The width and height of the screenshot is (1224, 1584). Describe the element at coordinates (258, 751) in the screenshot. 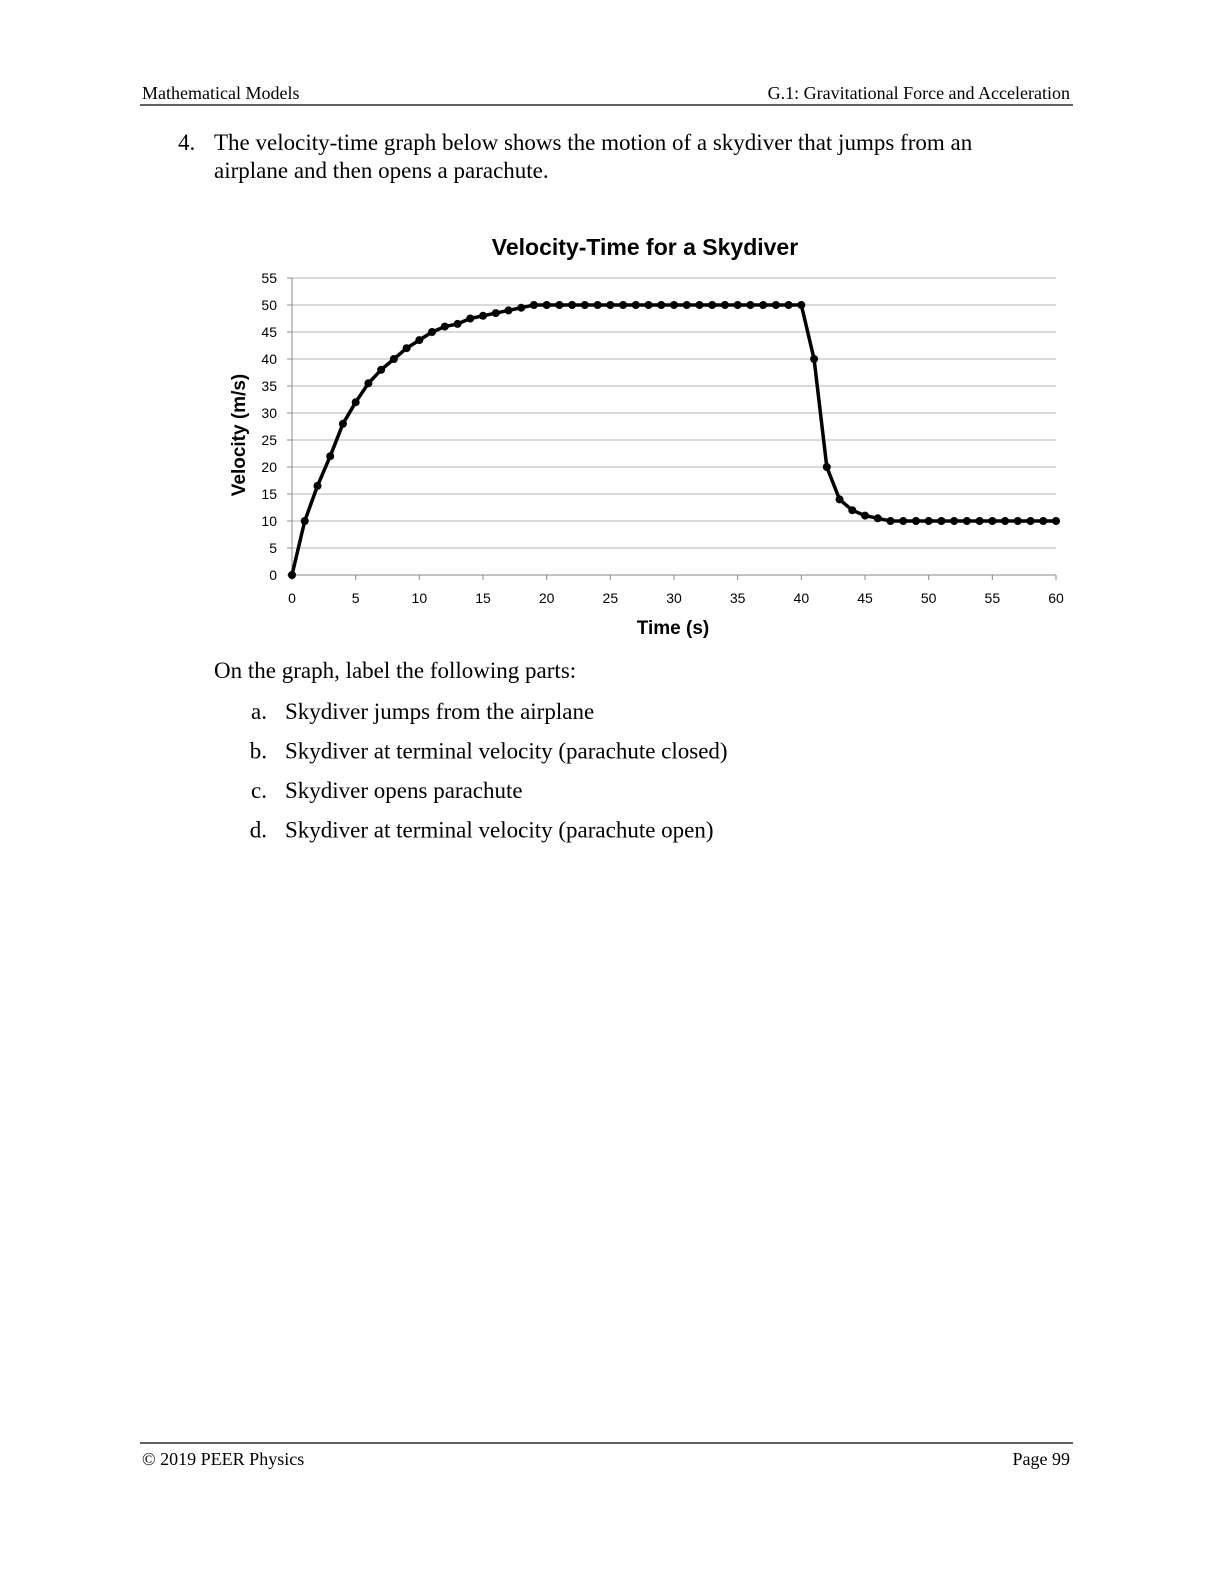

I see `item-letter: b.` at that location.